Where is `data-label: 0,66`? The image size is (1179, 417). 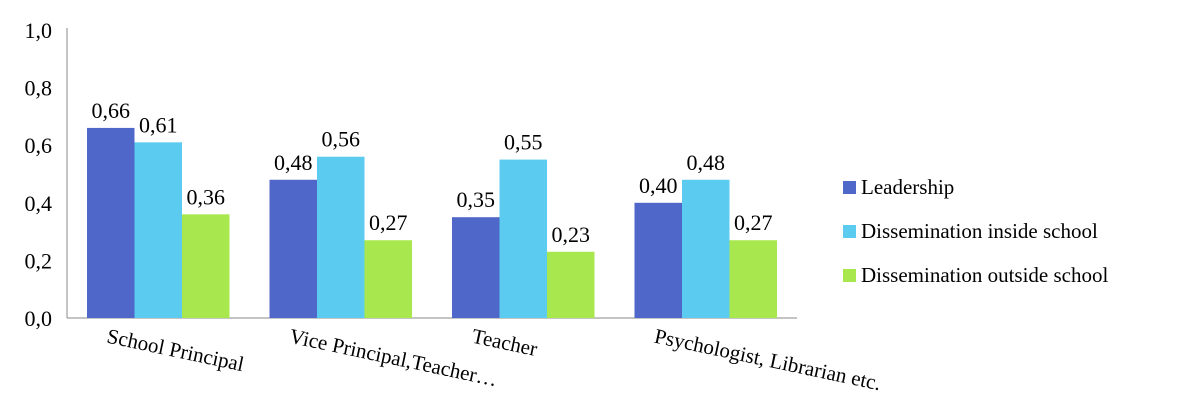 data-label: 0,66 is located at coordinates (111, 110).